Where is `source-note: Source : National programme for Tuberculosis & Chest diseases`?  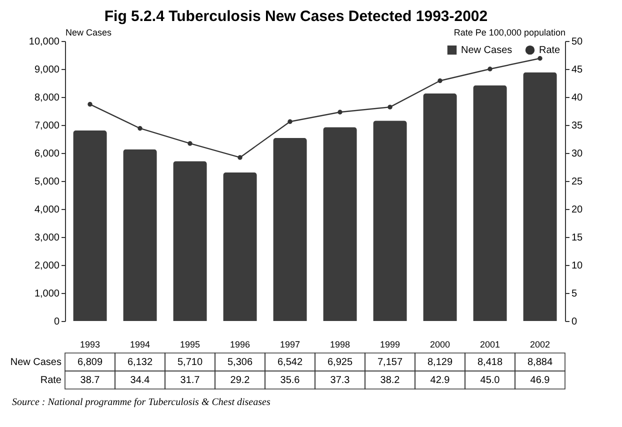
source-note: Source : National programme for Tuberculosis & Chest diseases is located at coordinates (142, 402).